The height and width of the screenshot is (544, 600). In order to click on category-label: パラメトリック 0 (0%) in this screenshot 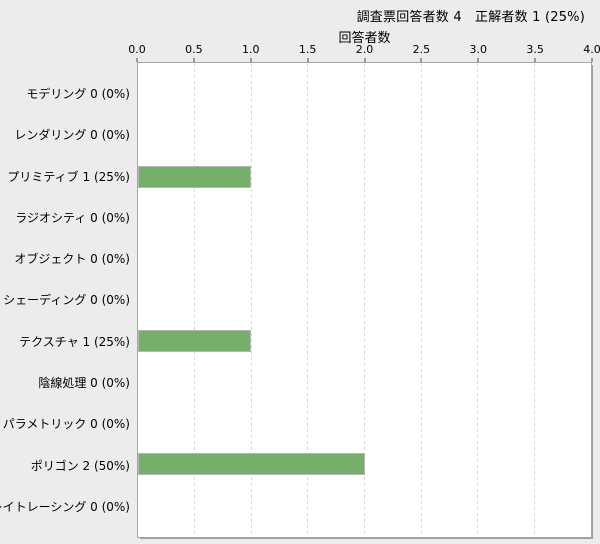, I will do `click(66, 424)`.